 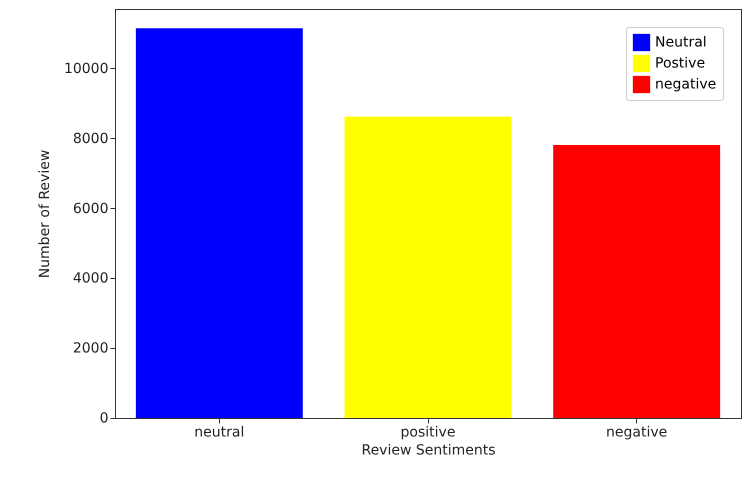 I want to click on x-tick-label: positive, so click(x=428, y=432).